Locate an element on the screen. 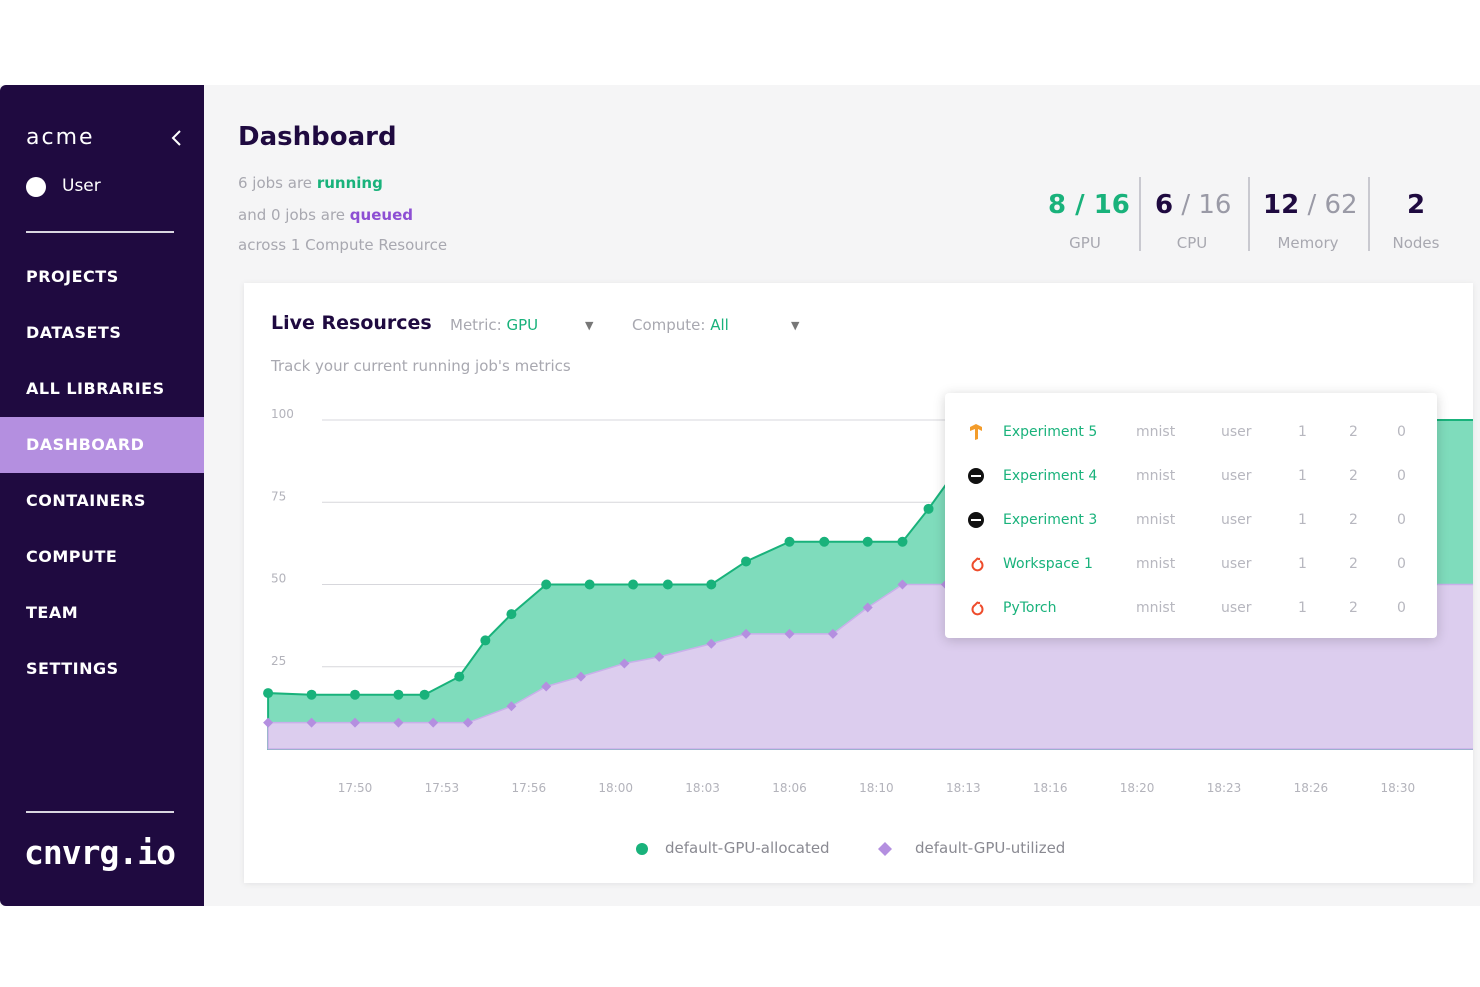 The height and width of the screenshot is (987, 1480). sidebar-item-all-libraries: ALL LIBRARIES is located at coordinates (95, 388).